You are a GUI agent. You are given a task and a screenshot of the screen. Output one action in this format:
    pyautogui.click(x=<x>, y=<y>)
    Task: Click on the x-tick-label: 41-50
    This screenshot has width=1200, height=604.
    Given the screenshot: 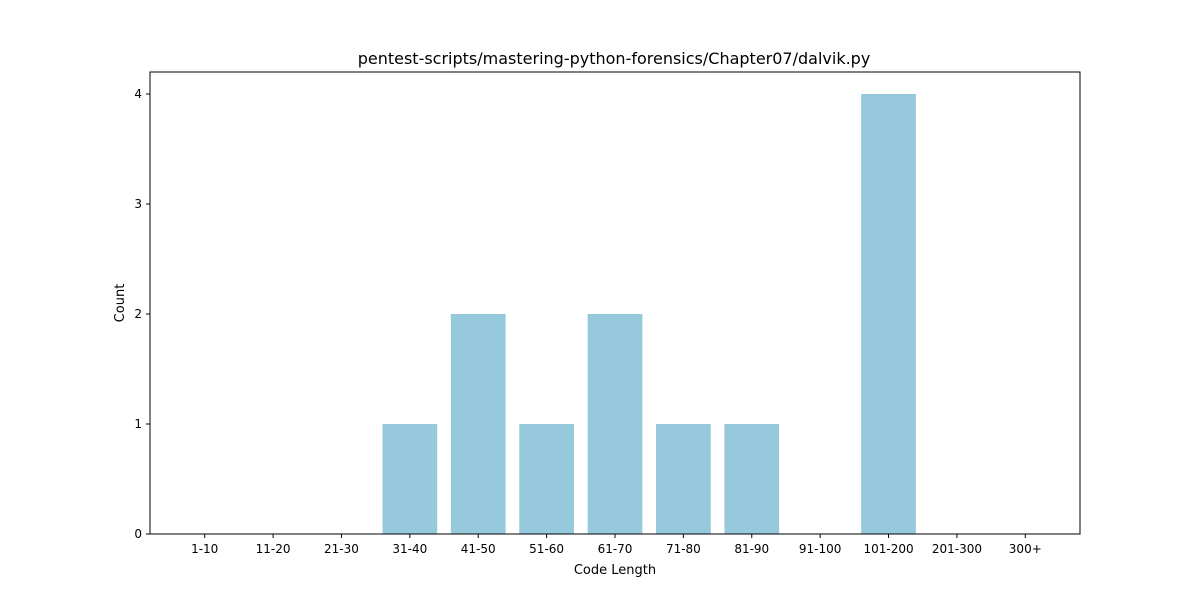 What is the action you would take?
    pyautogui.click(x=478, y=549)
    